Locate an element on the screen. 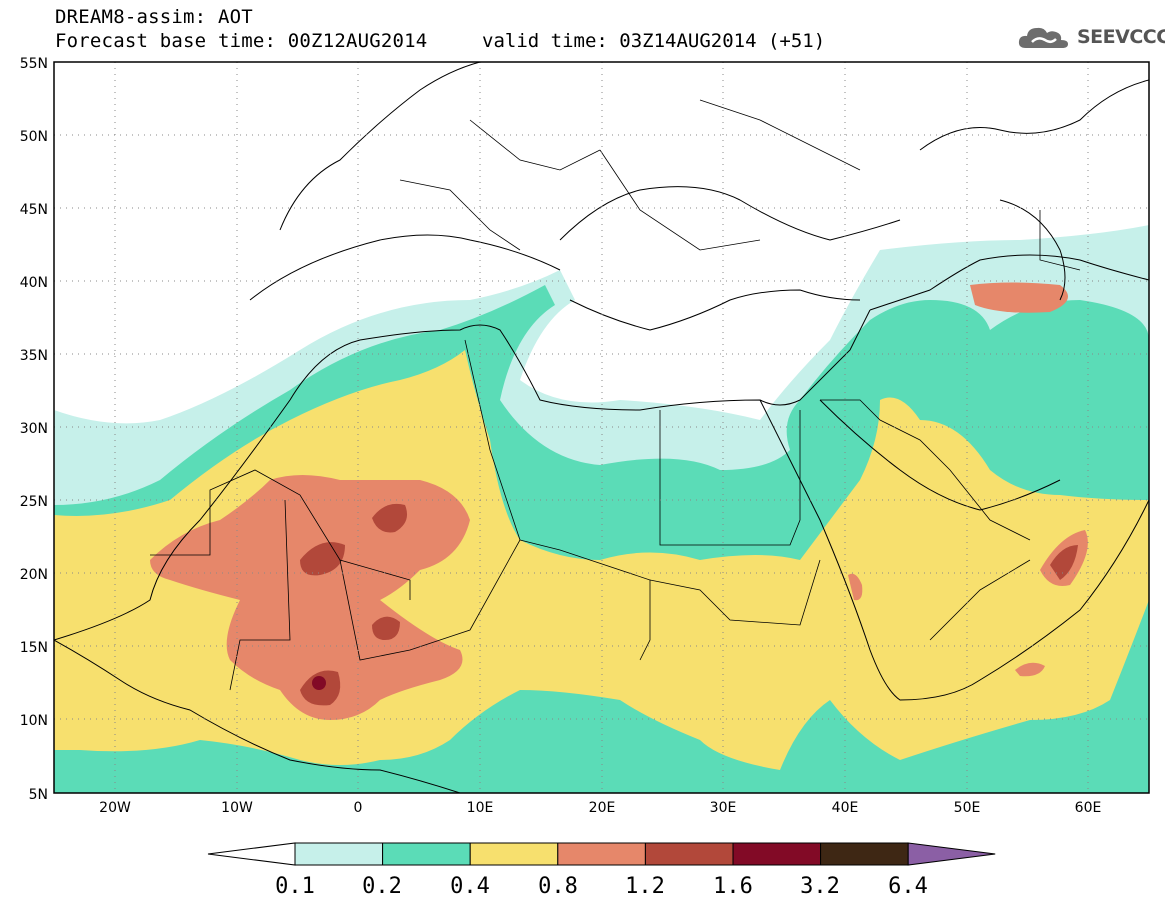 Image resolution: width=1165 pixels, height=905 pixels. map-title: DREAM8-assim: AOT is located at coordinates (154, 17).